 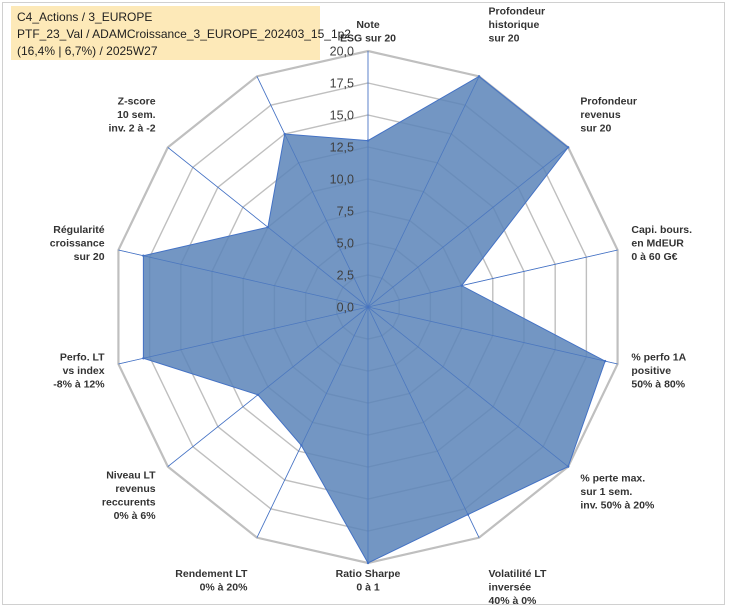 What do you see at coordinates (651, 371) in the screenshot?
I see `axis-label-line: positive` at bounding box center [651, 371].